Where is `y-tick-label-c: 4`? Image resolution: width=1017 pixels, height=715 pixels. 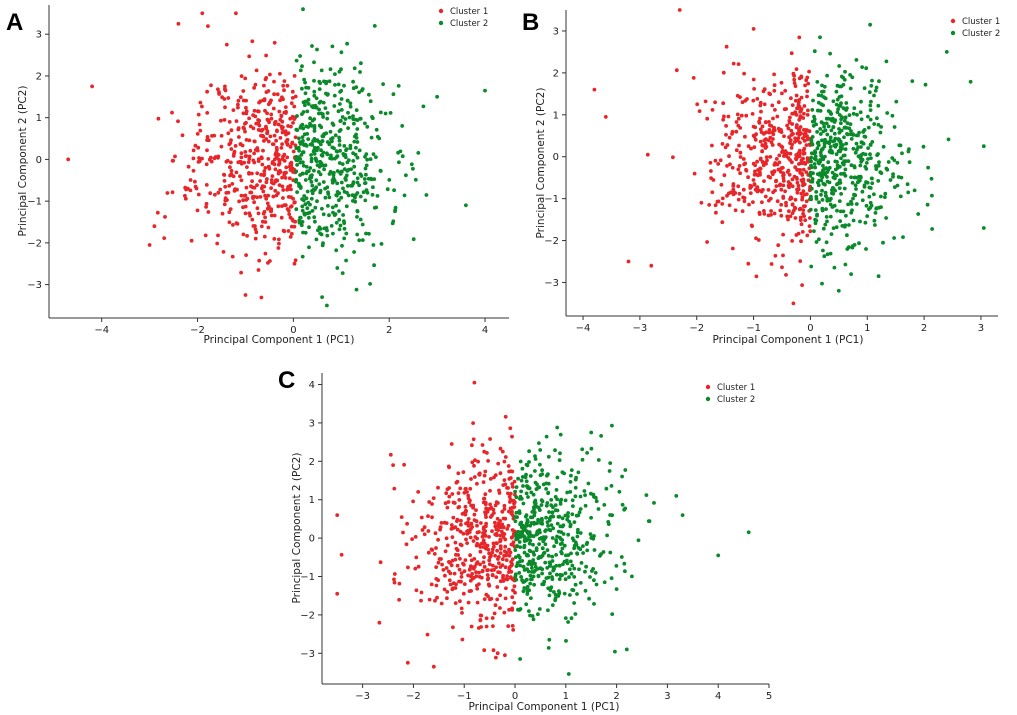
y-tick-label-c: 4 is located at coordinates (312, 385).